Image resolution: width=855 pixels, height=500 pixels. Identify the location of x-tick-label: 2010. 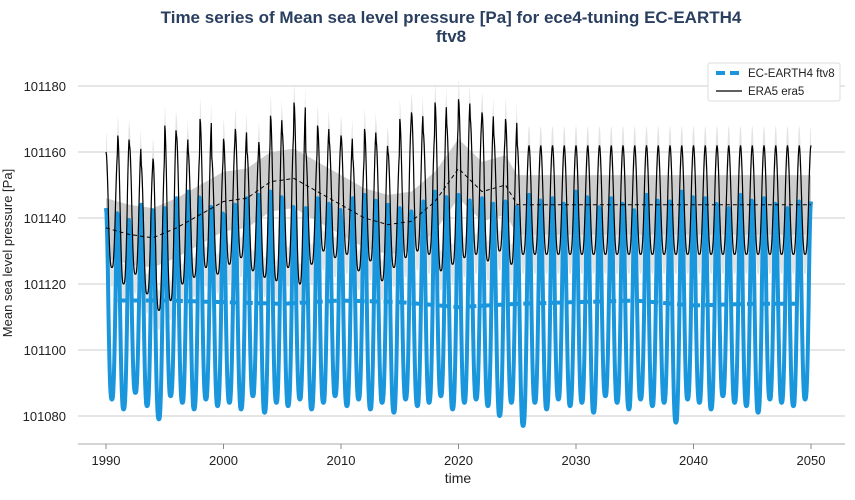
(341, 460).